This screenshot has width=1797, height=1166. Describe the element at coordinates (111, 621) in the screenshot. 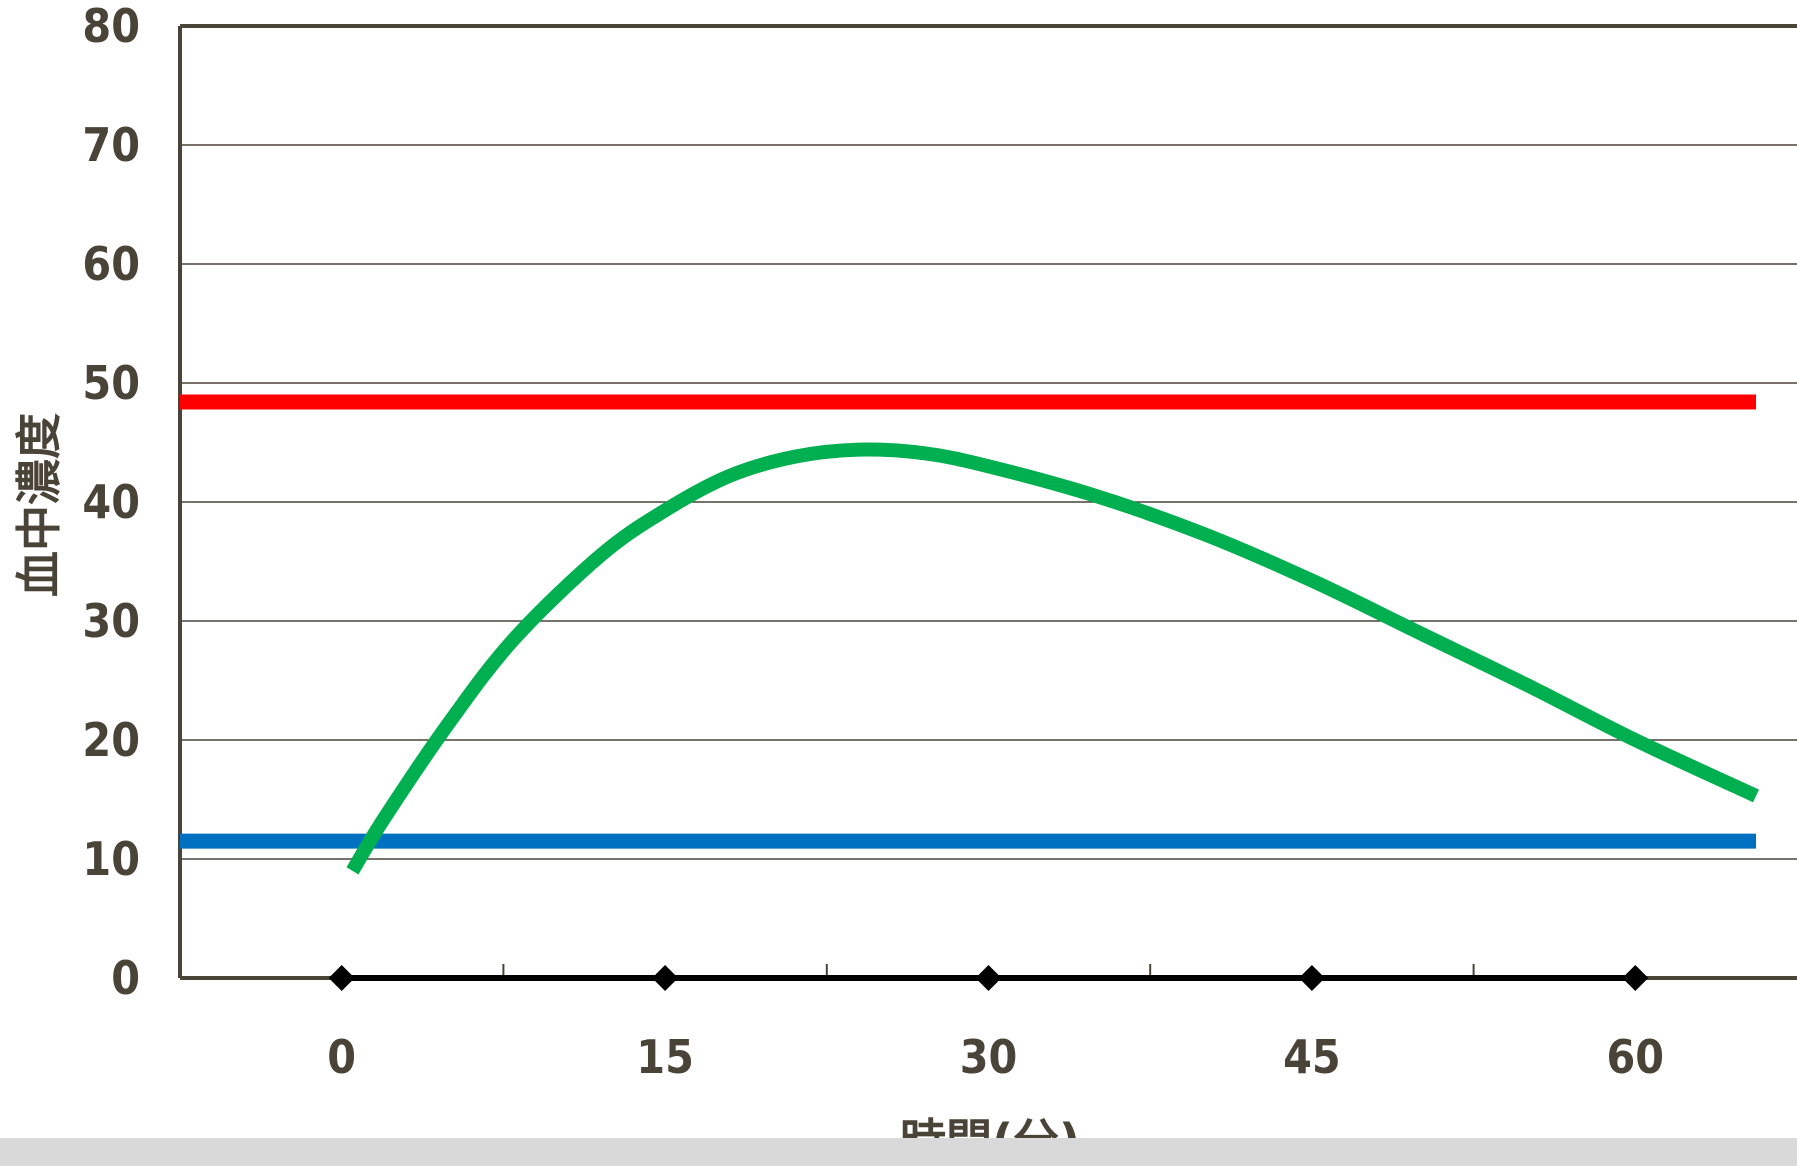

I see `y-tick-label-30: 30` at that location.